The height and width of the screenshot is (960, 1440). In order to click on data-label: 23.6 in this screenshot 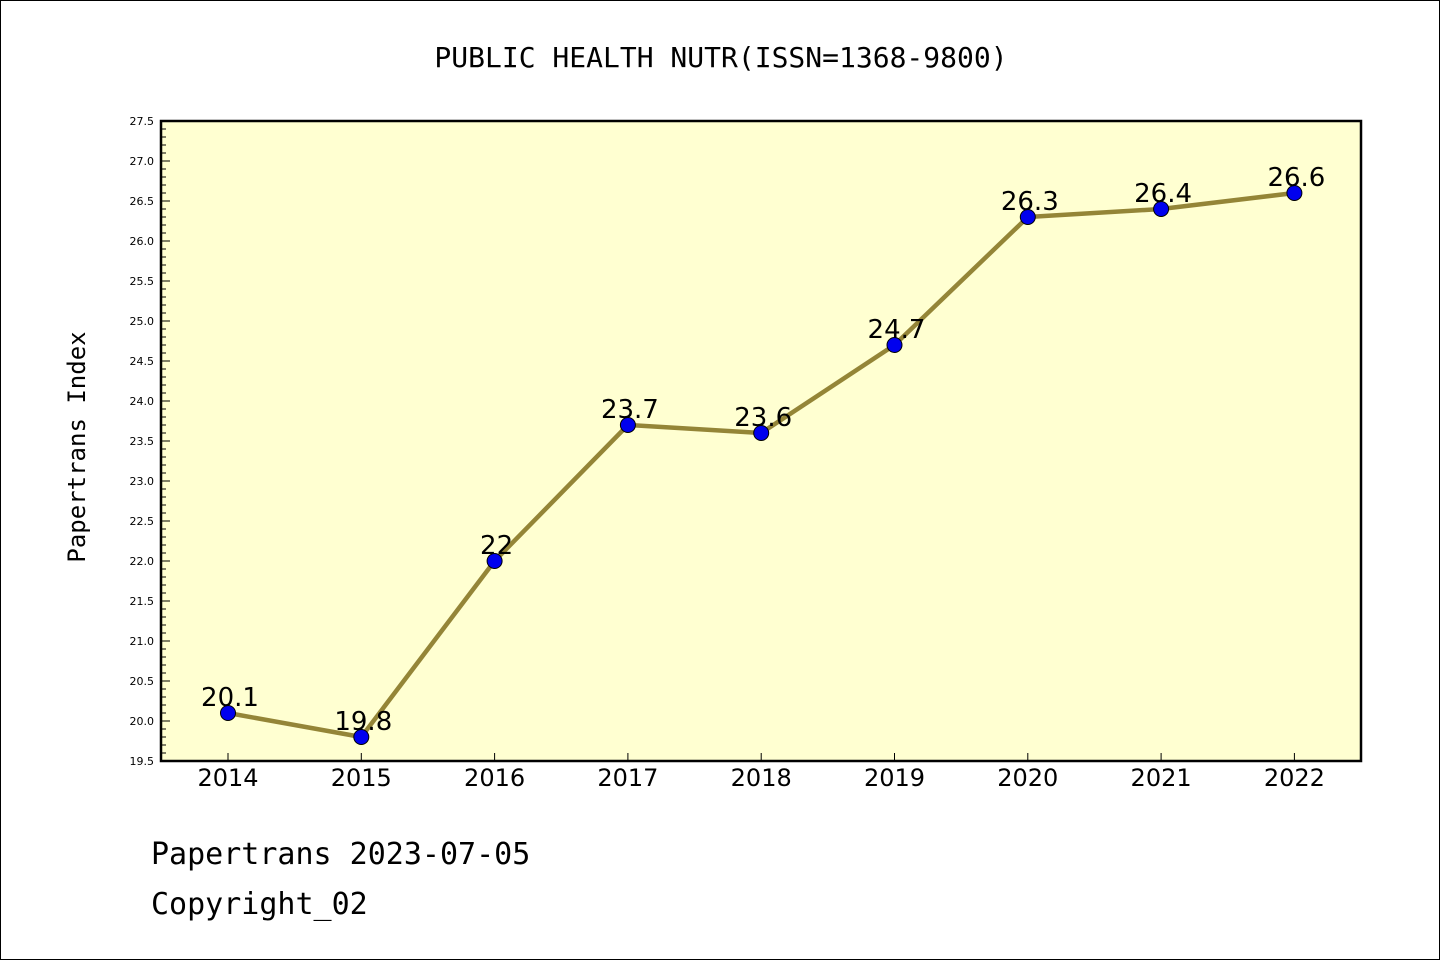, I will do `click(763, 418)`.